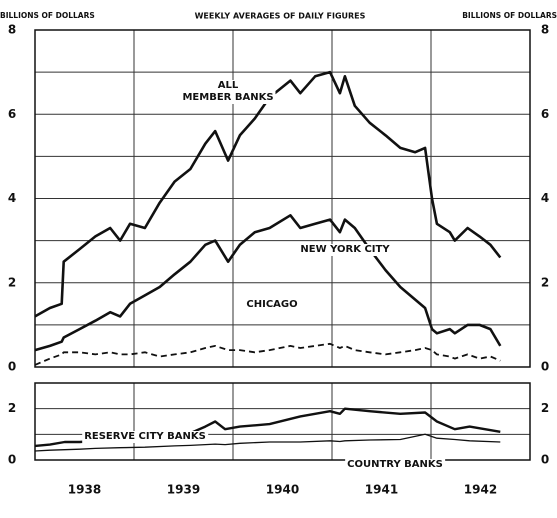 This screenshot has height=518, width=557. What do you see at coordinates (183, 490) in the screenshot?
I see `x-tick-label: 1939` at bounding box center [183, 490].